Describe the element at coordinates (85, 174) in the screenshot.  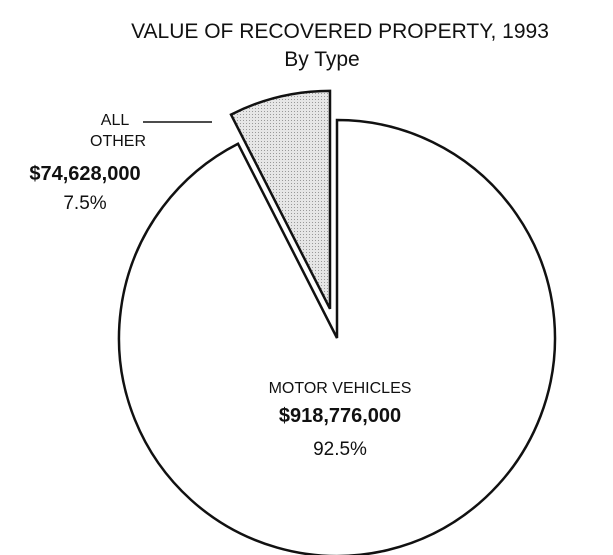
I see `amount-label: $74,628,000` at that location.